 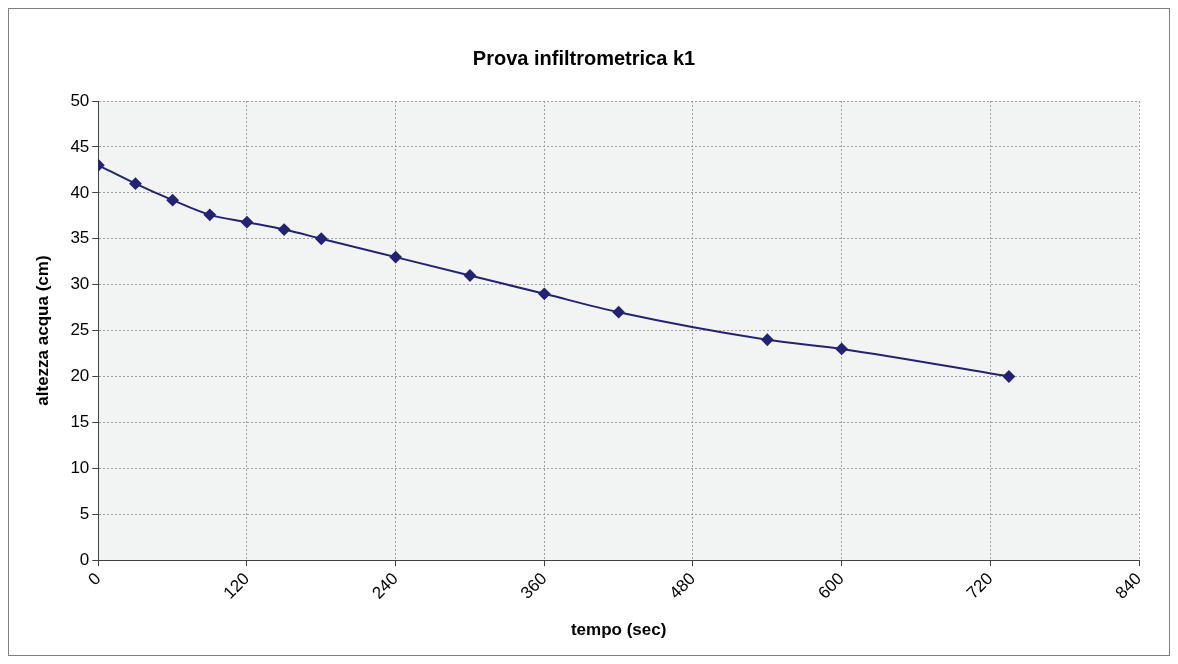 I want to click on chart-title: Prova infiltrometrica k1, so click(x=584, y=57).